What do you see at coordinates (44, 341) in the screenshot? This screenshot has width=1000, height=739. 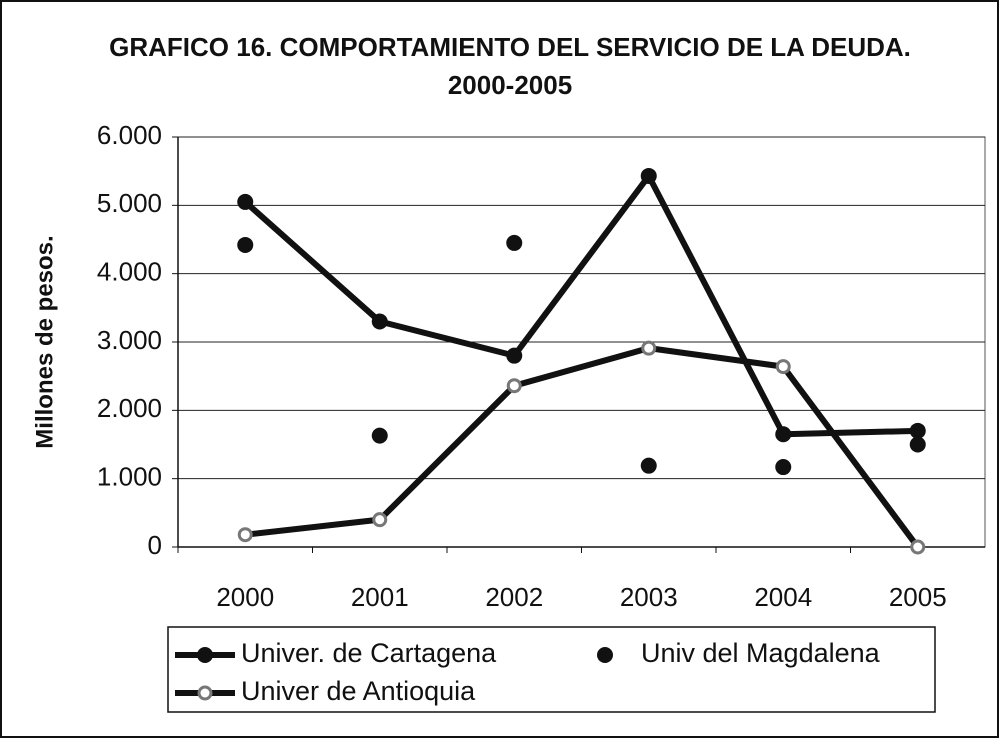 I see `y-axis-label: Millones de pesos.` at bounding box center [44, 341].